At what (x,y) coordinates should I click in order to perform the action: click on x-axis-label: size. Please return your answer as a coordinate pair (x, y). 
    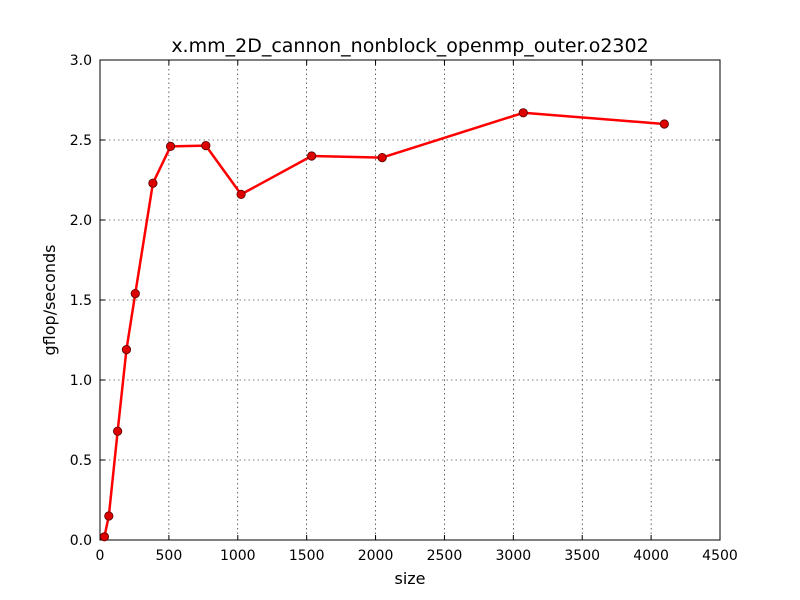
    Looking at the image, I should click on (409, 578).